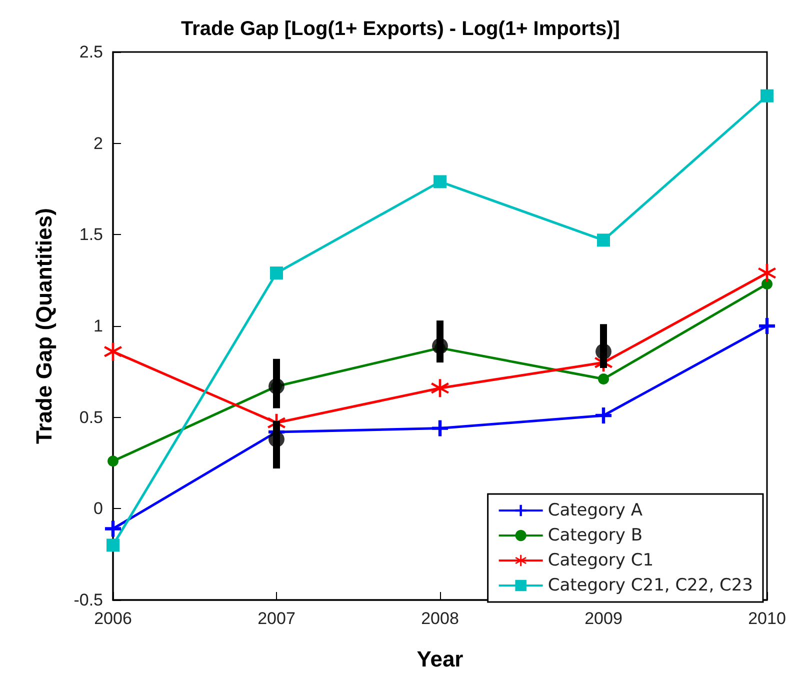 Image resolution: width=801 pixels, height=687 pixels. Describe the element at coordinates (91, 52) in the screenshot. I see `y-tick-label: 2.5` at that location.